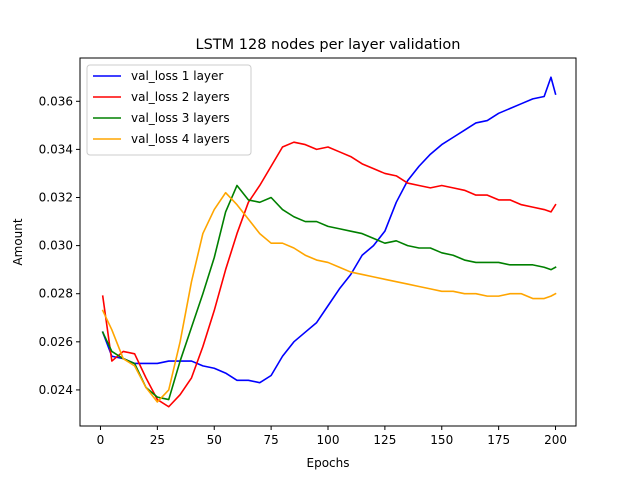 The width and height of the screenshot is (640, 480). I want to click on x-tick-label: 75, so click(270, 440).